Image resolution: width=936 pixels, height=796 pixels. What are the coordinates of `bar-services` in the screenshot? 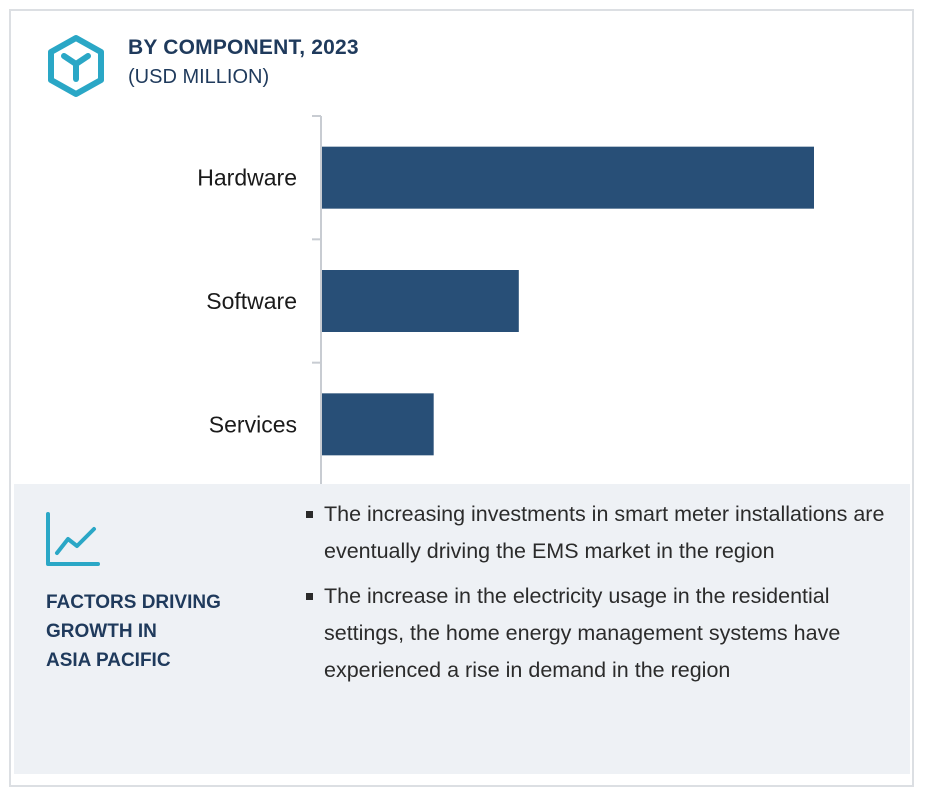 It's located at (378, 424).